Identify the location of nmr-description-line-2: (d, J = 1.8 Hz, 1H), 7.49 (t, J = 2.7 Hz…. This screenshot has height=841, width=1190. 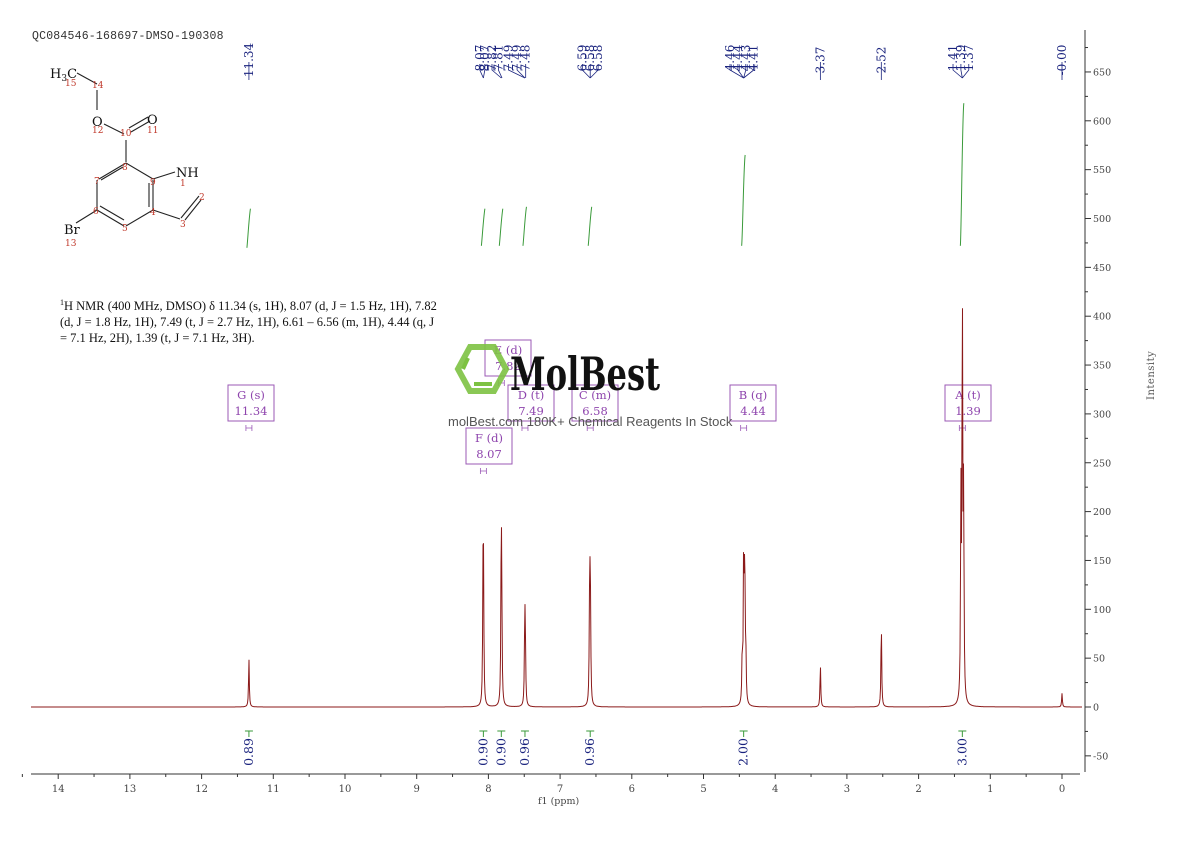
(247, 322).